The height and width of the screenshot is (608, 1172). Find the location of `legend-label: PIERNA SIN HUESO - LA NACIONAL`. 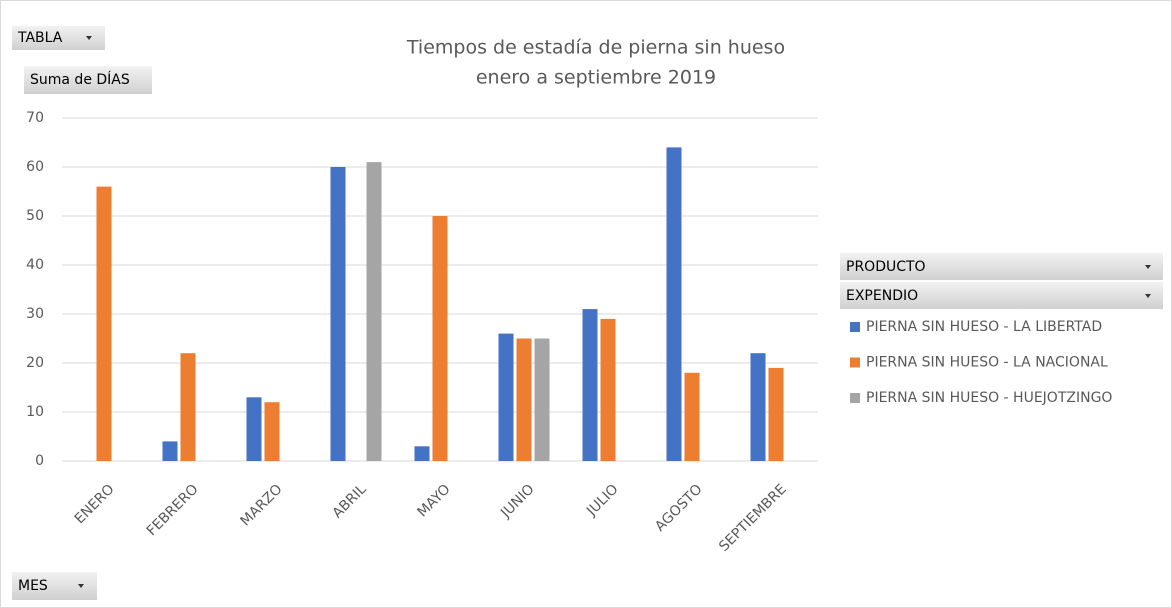

legend-label: PIERNA SIN HUESO - LA NACIONAL is located at coordinates (987, 363).